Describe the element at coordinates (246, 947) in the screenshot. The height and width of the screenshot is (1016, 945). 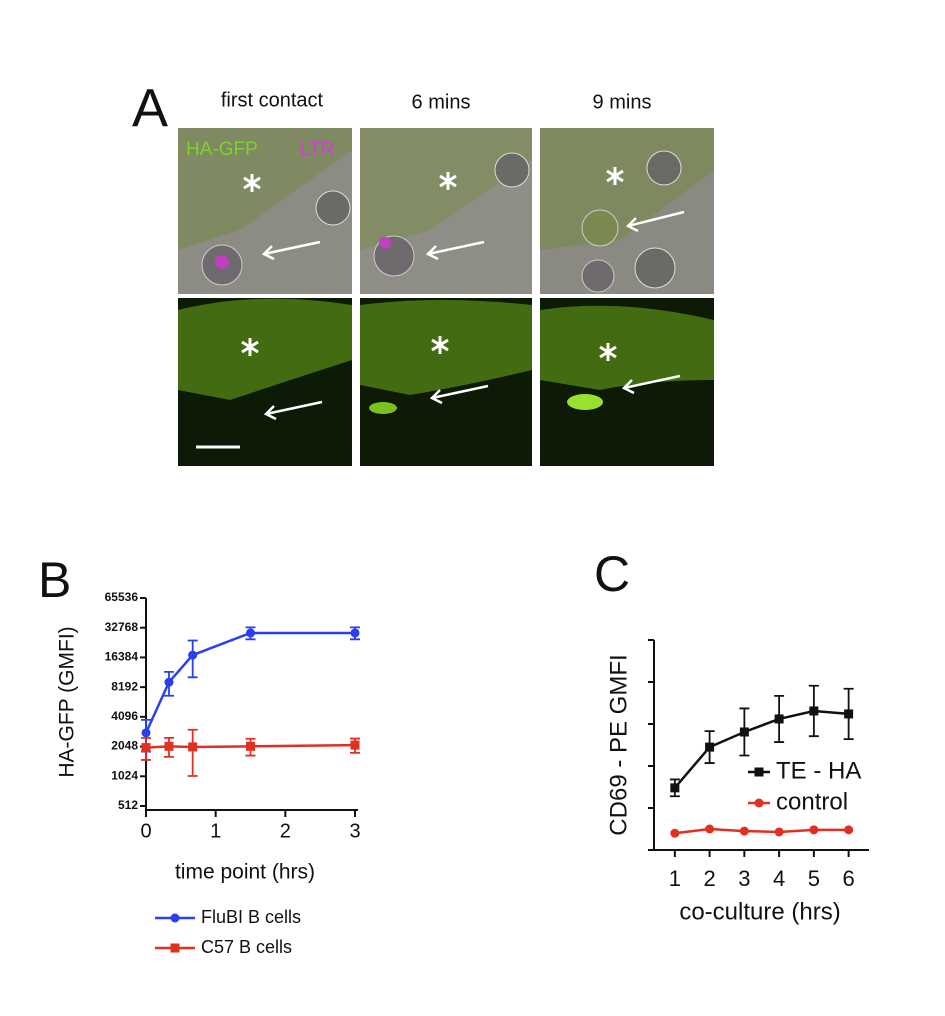
I see `legend-label: C57 B cells` at that location.